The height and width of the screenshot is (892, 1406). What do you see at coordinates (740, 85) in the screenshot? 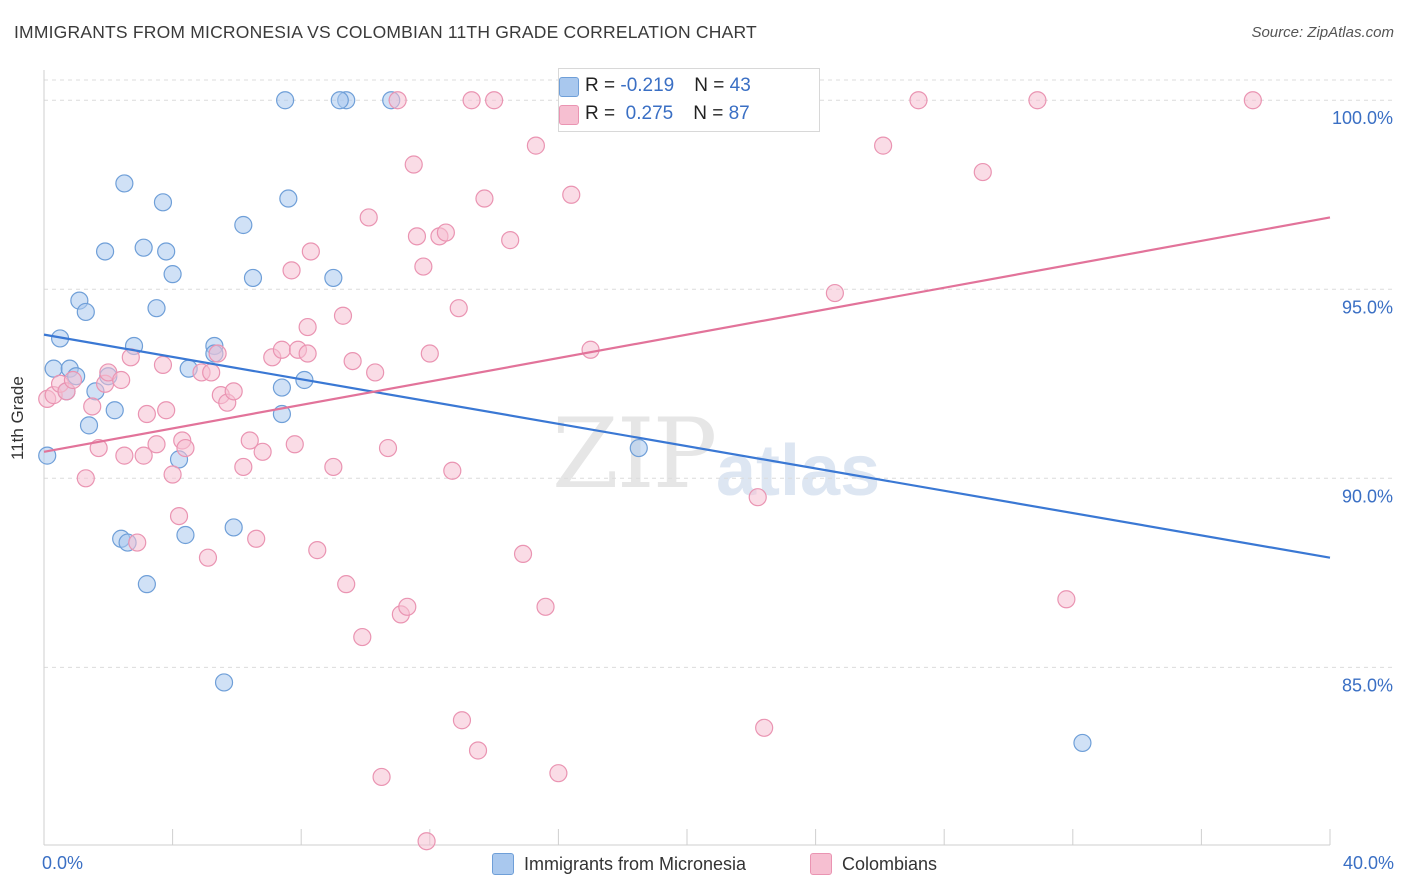
I see `legend-n-value: 43` at bounding box center [740, 85].